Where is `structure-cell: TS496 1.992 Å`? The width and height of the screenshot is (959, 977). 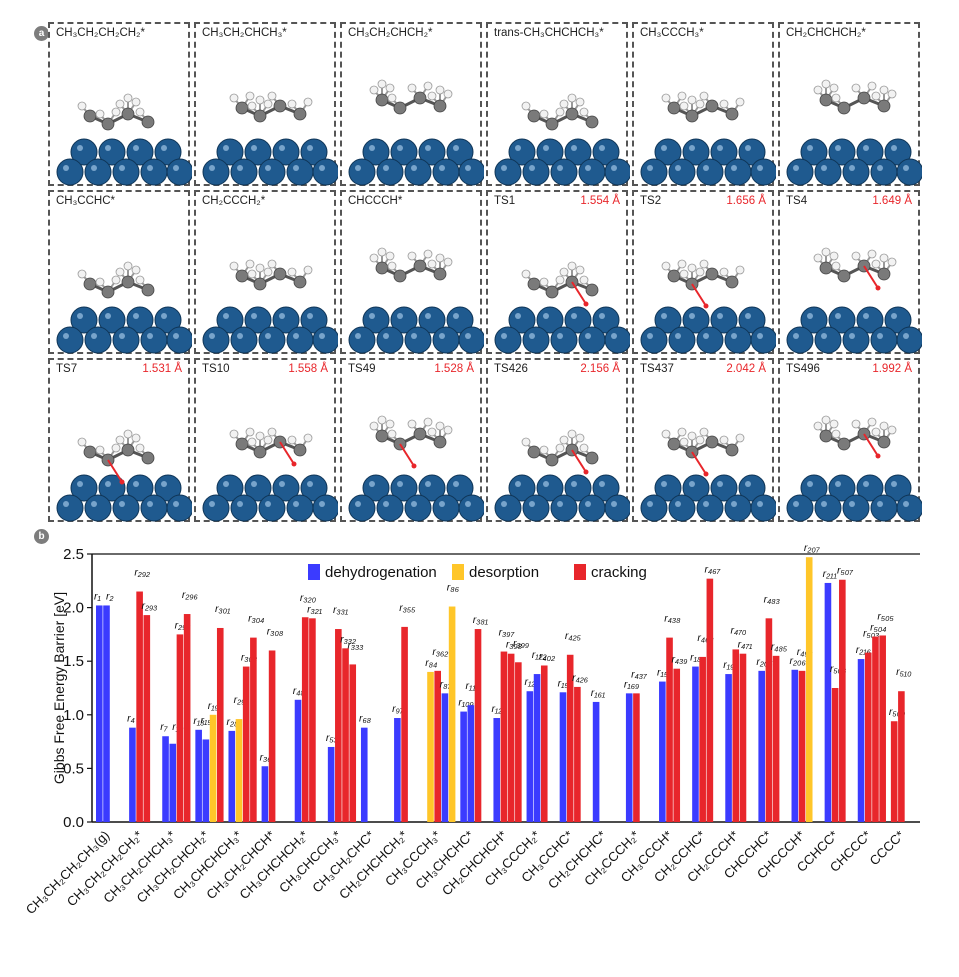
structure-cell: TS496 1.992 Å is located at coordinates (850, 440).